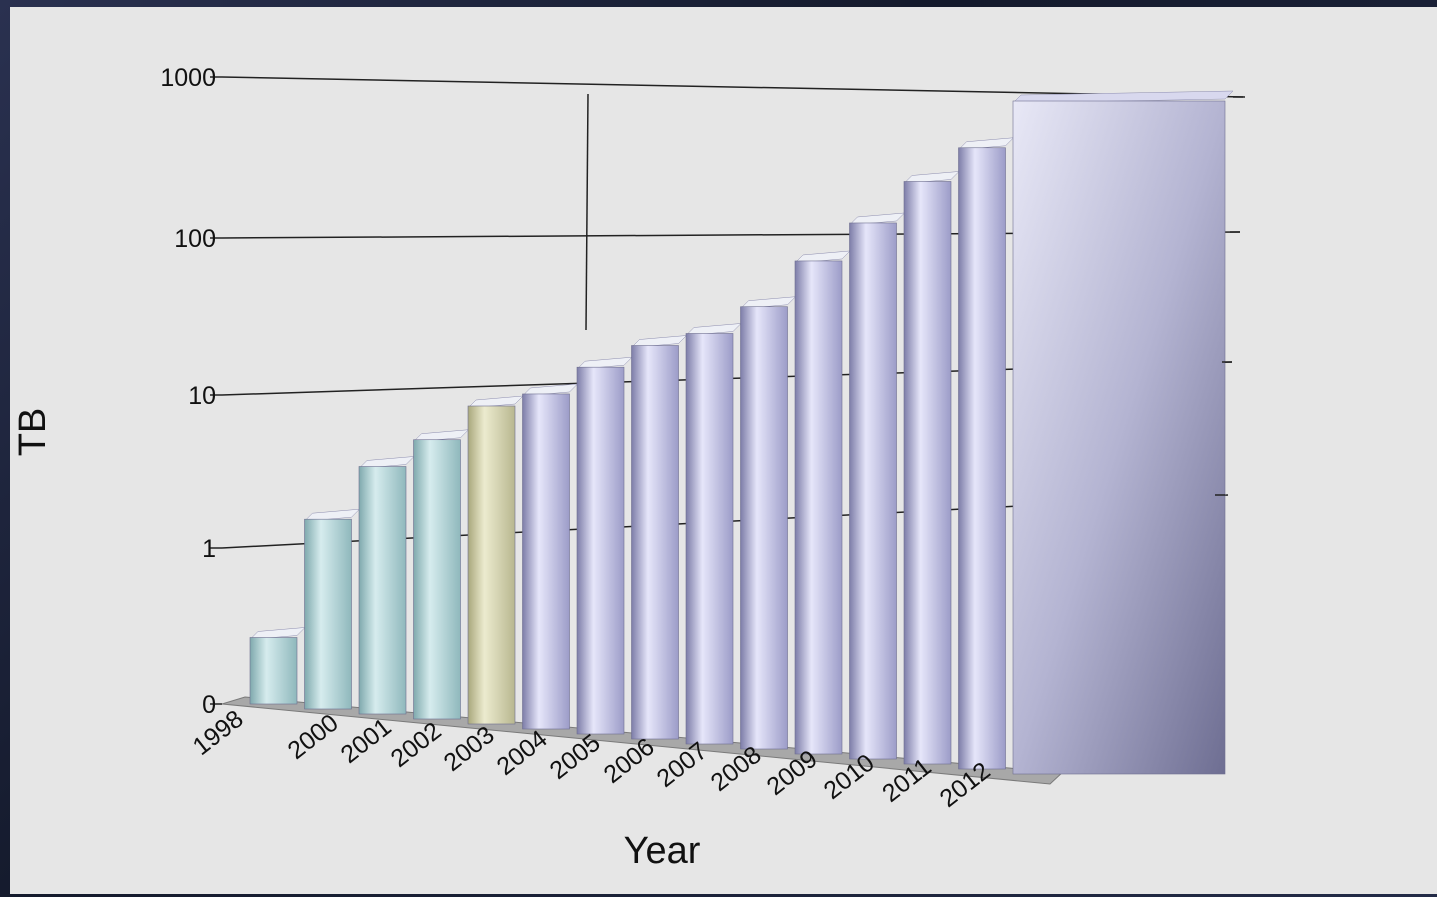 This screenshot has width=1437, height=897. I want to click on x-tick-label: 2000, so click(313, 737).